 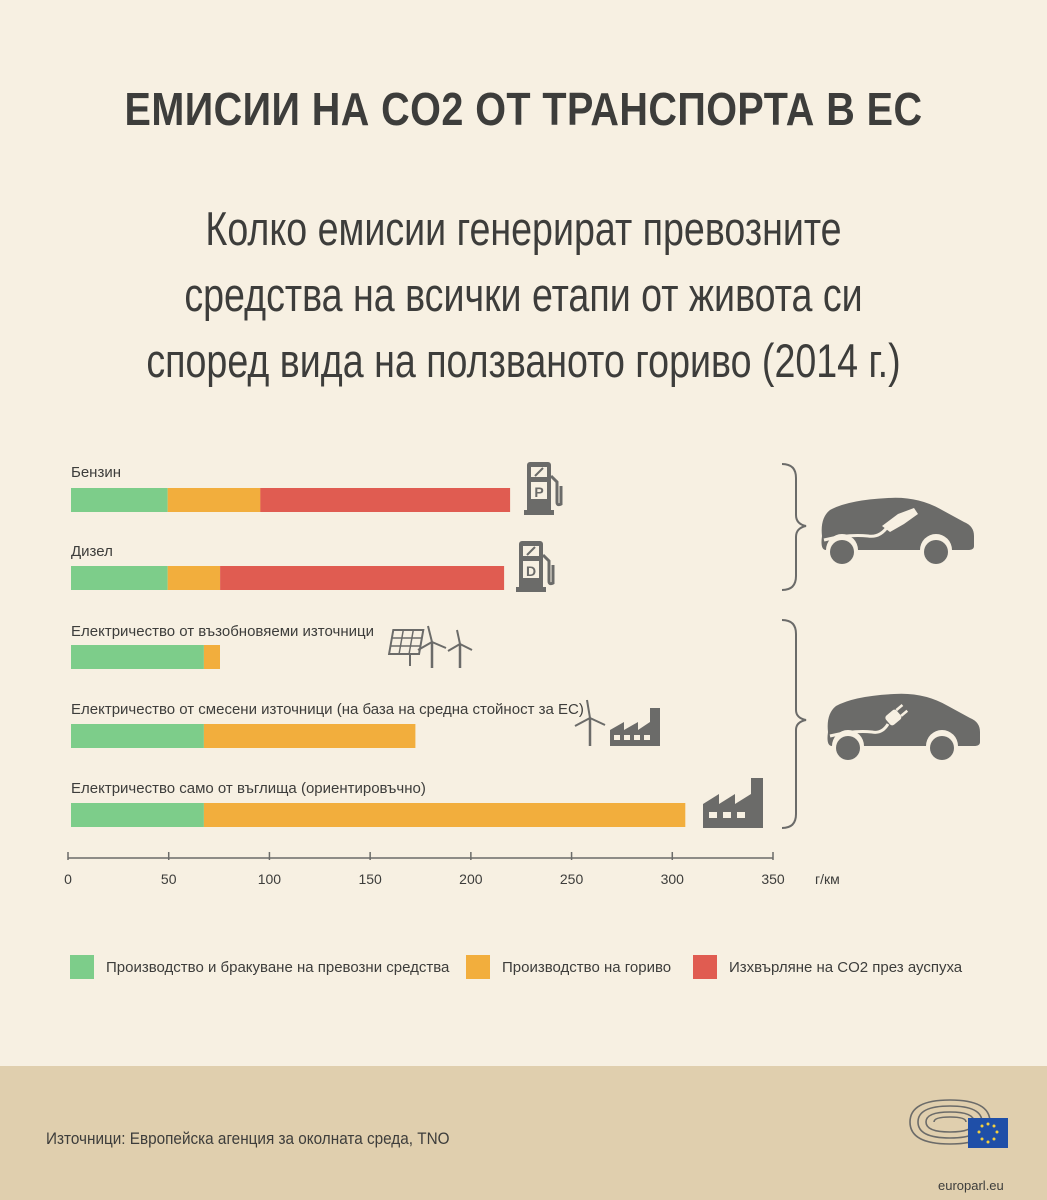 What do you see at coordinates (169, 879) in the screenshot?
I see `x-tick-label: 50` at bounding box center [169, 879].